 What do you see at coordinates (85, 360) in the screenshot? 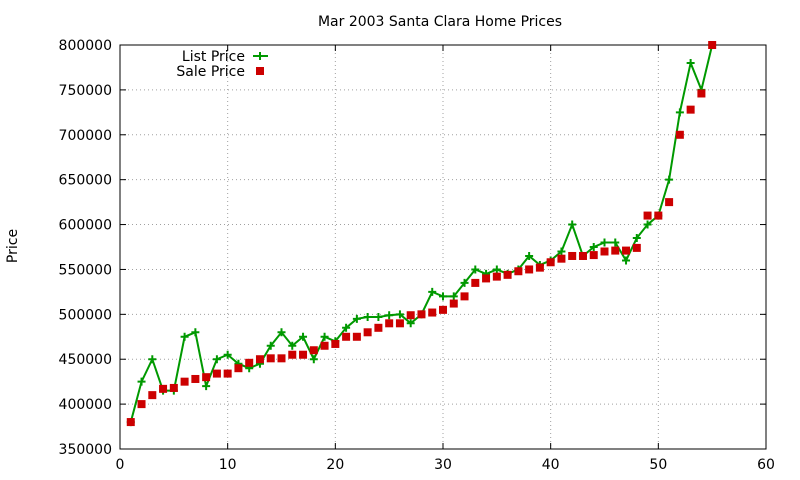
I see `y-tick-label: 450000` at bounding box center [85, 360].